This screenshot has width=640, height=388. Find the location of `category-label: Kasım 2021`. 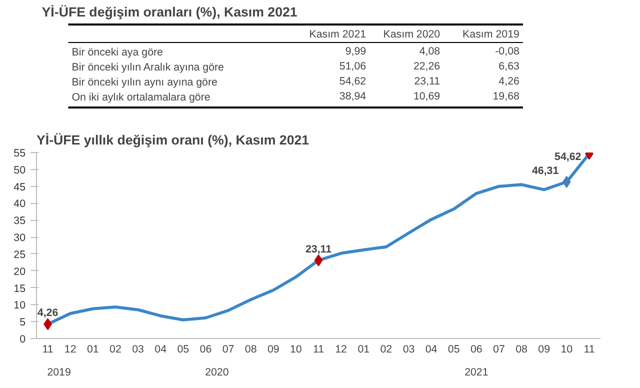

category-label: Kasım 2021 is located at coordinates (337, 34).